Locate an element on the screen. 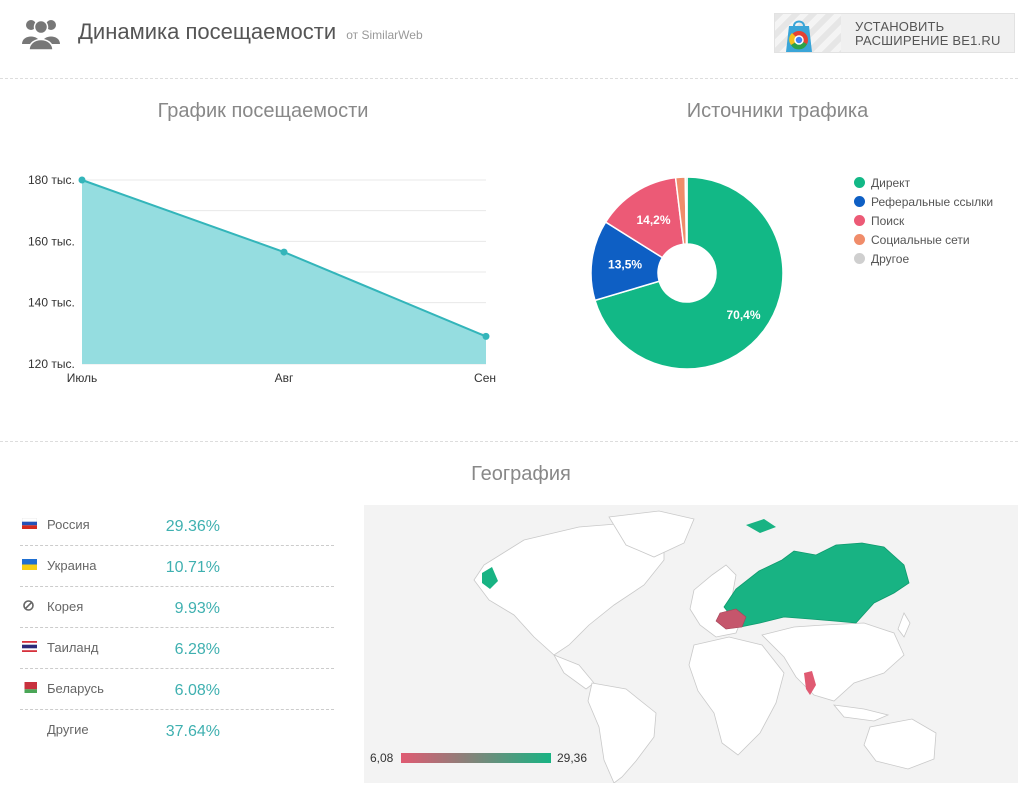 The image size is (1018, 788). y-tick-label: 180 тыс. is located at coordinates (51, 180).